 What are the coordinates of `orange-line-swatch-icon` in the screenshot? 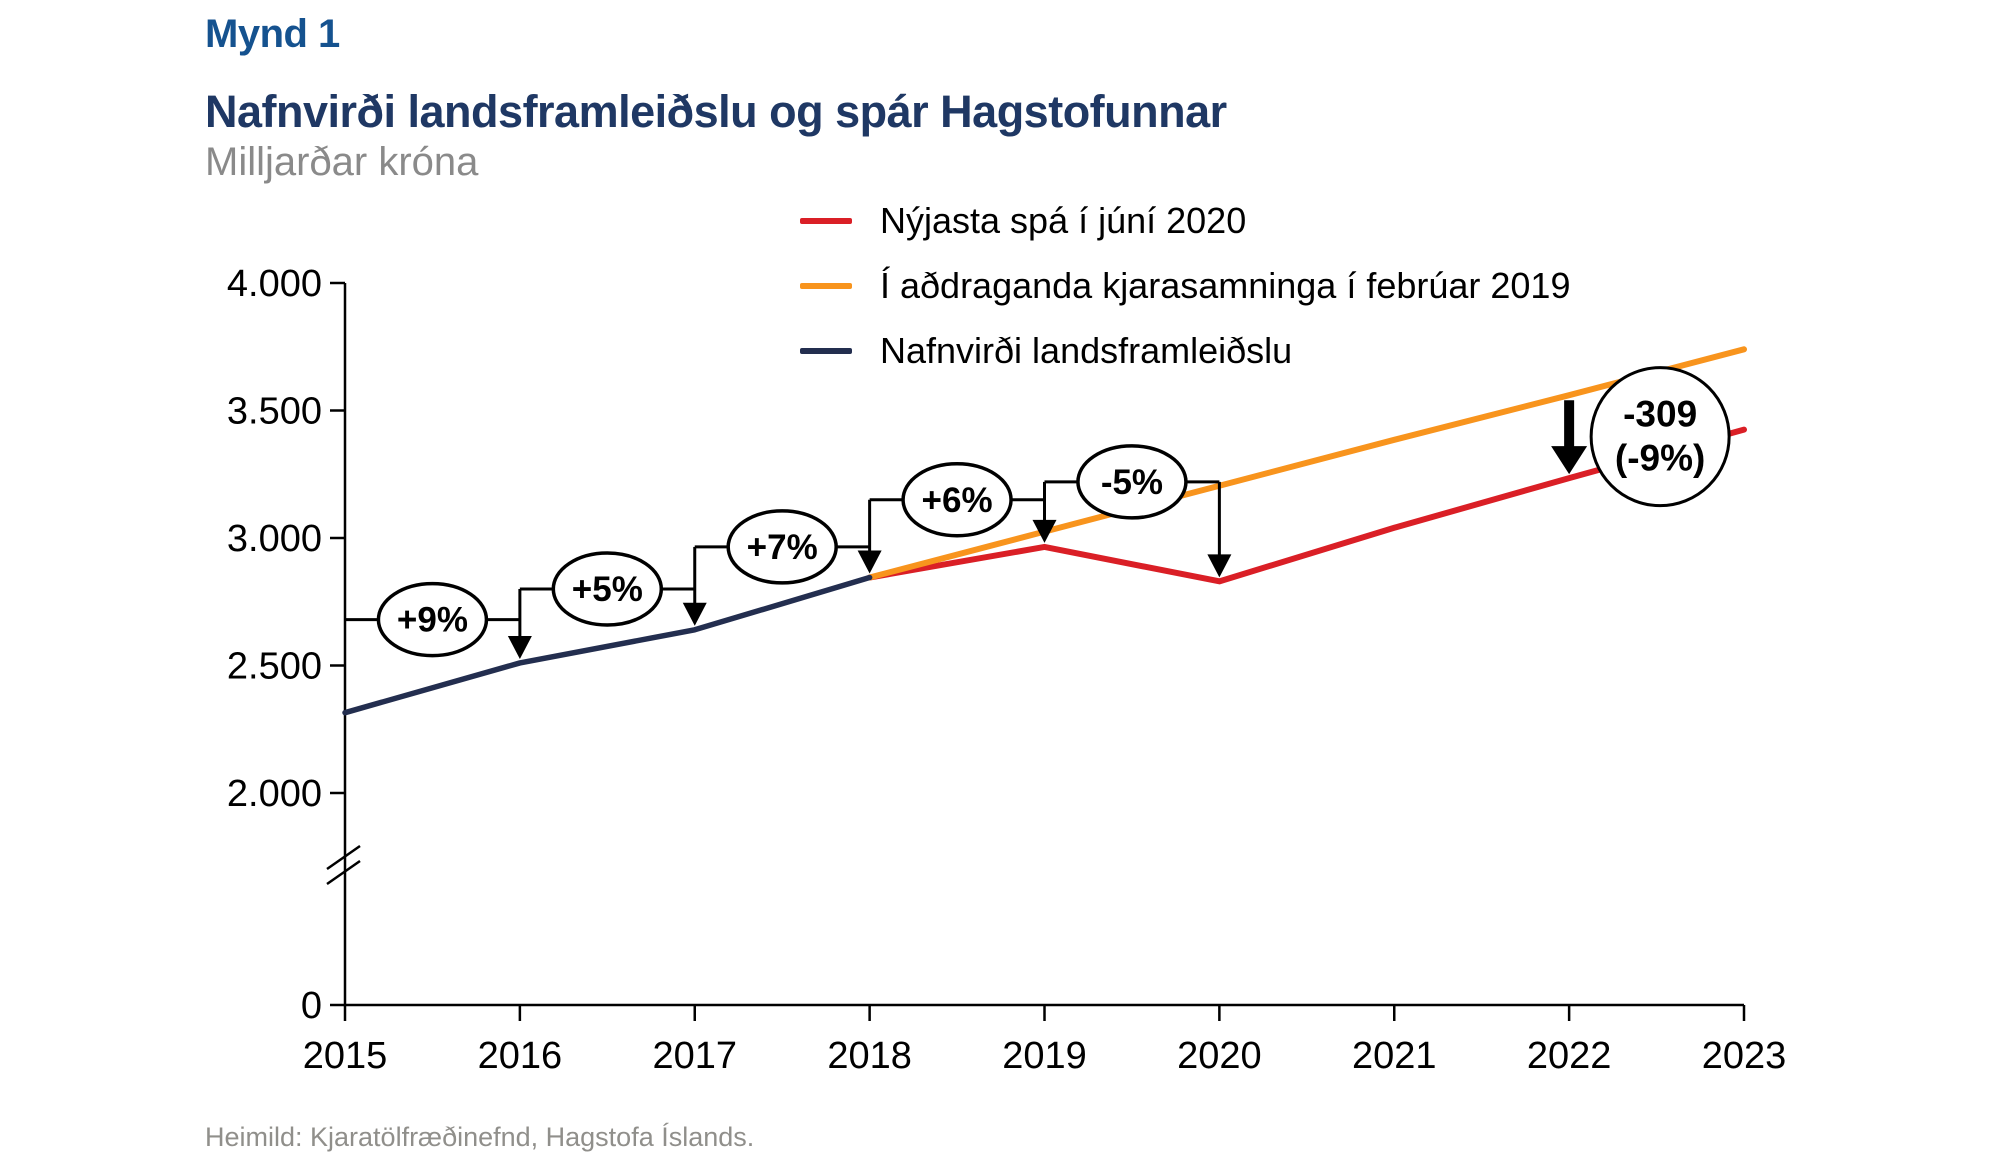 It's located at (826, 285).